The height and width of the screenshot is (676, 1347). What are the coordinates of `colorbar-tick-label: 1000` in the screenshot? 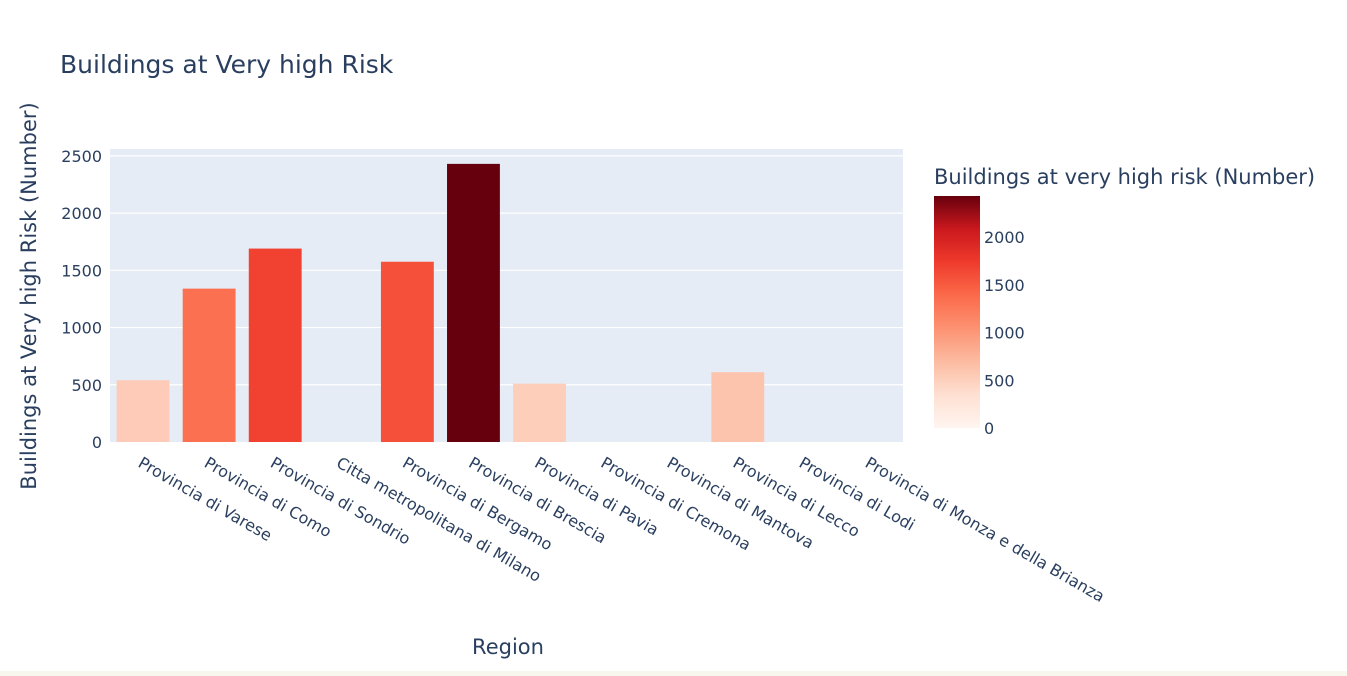 It's located at (1004, 333).